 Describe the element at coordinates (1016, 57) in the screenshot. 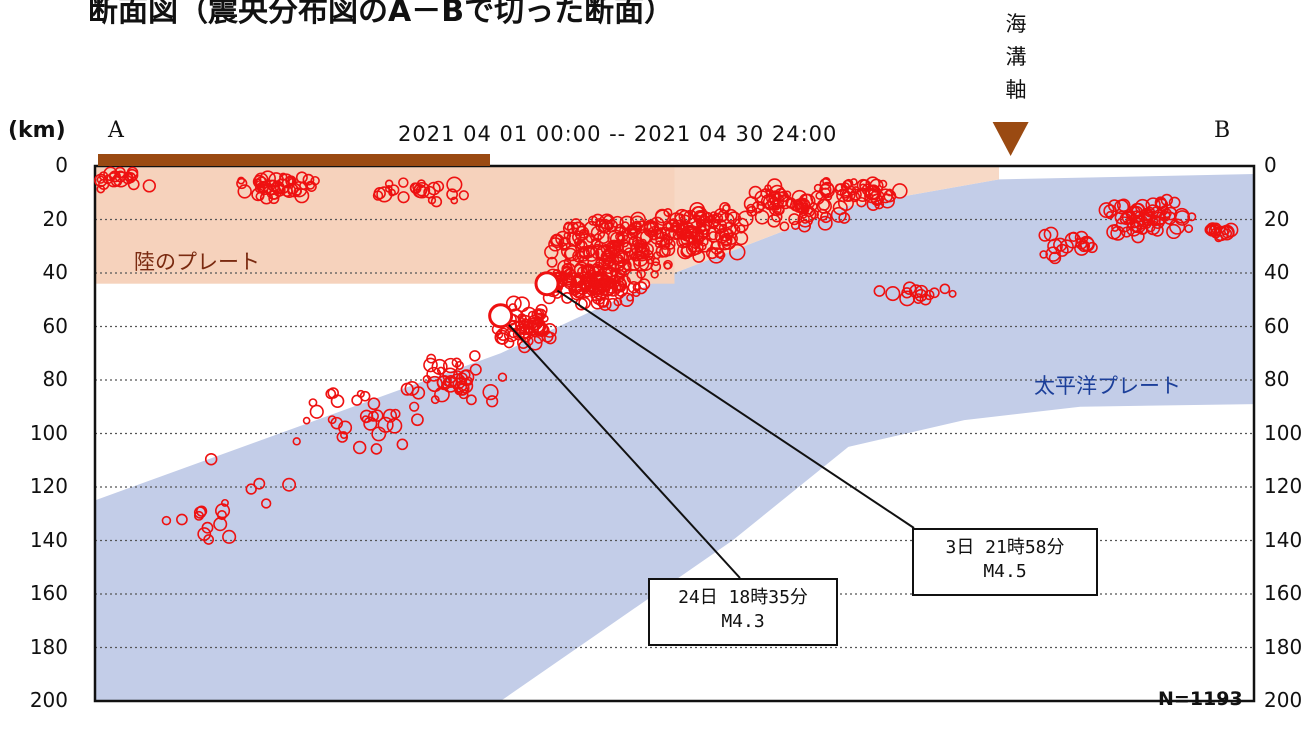

I see `trench-label-char: 溝` at that location.